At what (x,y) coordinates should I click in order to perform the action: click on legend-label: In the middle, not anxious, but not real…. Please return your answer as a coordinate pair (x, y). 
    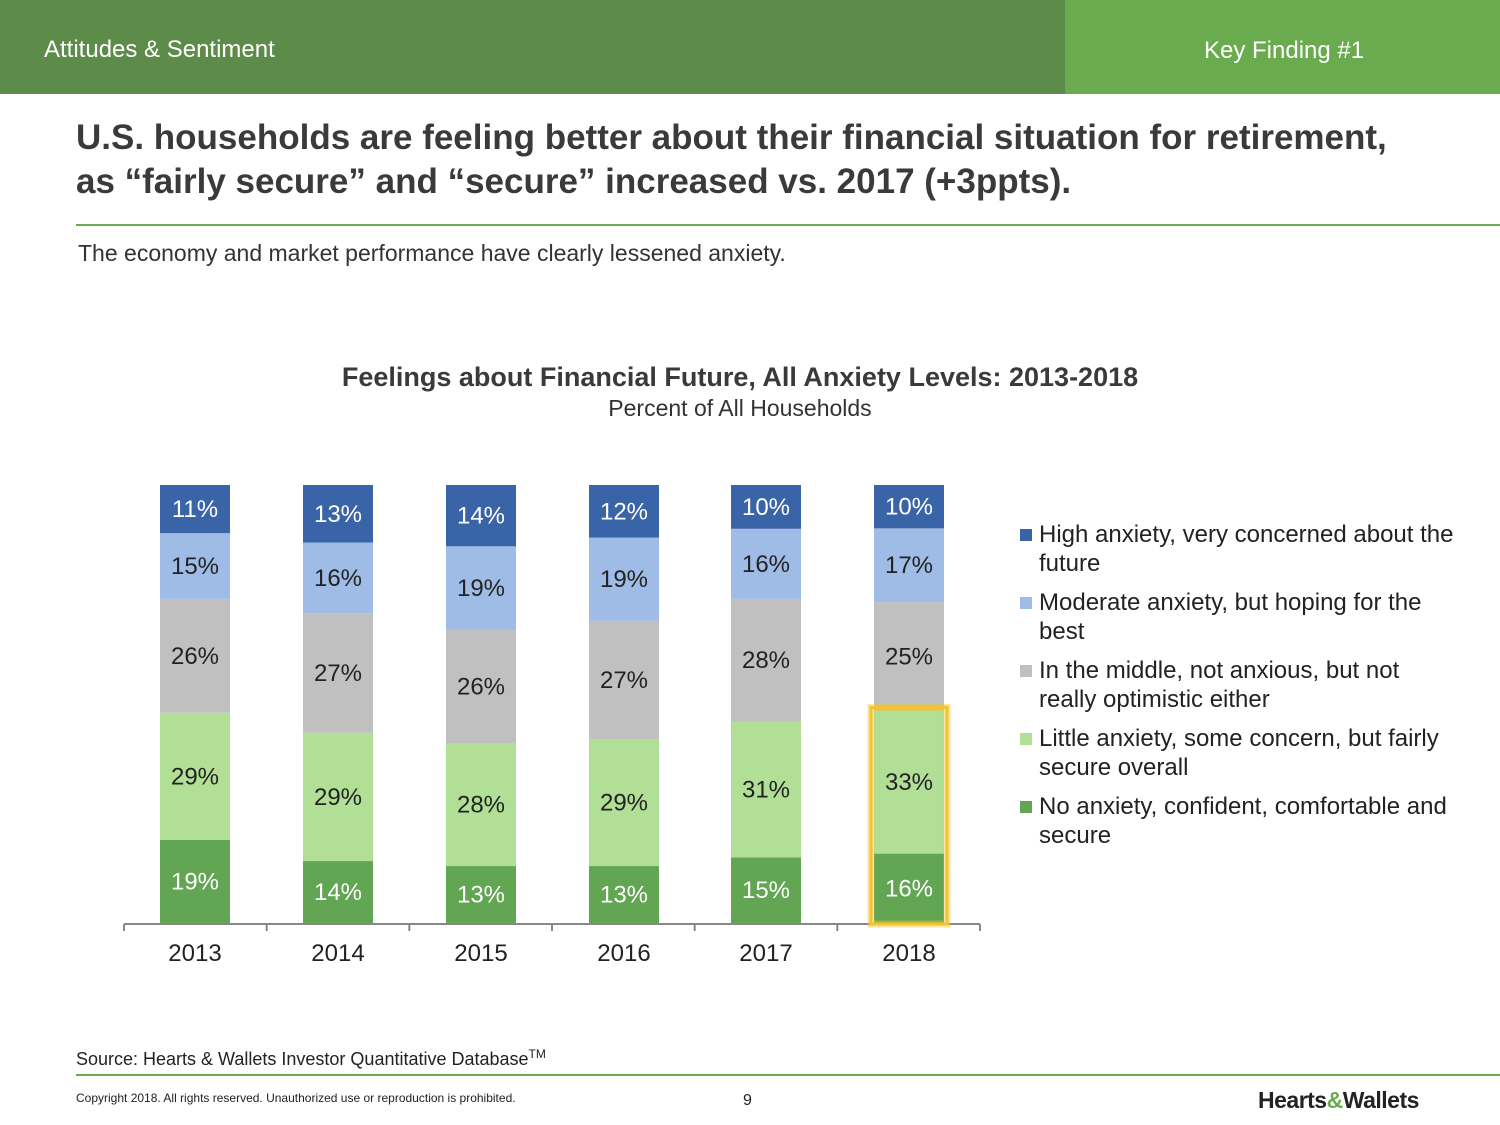
    Looking at the image, I should click on (1219, 685).